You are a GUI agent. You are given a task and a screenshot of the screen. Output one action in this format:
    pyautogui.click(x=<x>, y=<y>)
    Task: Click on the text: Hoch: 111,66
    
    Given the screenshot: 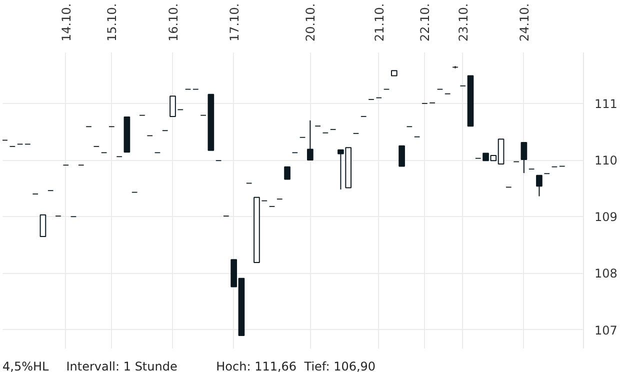 What is the action you would take?
    pyautogui.click(x=256, y=366)
    